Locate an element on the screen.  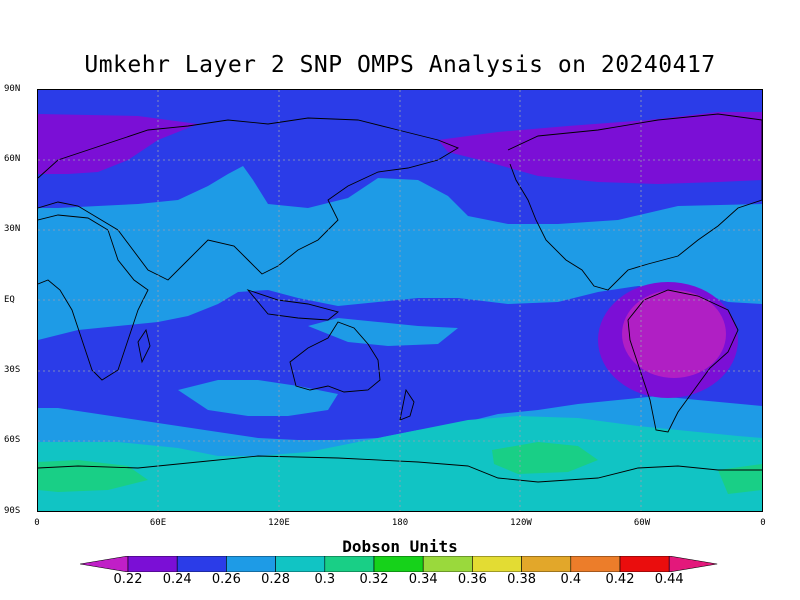
colorbar-tick-label: 0.44 is located at coordinates (669, 579).